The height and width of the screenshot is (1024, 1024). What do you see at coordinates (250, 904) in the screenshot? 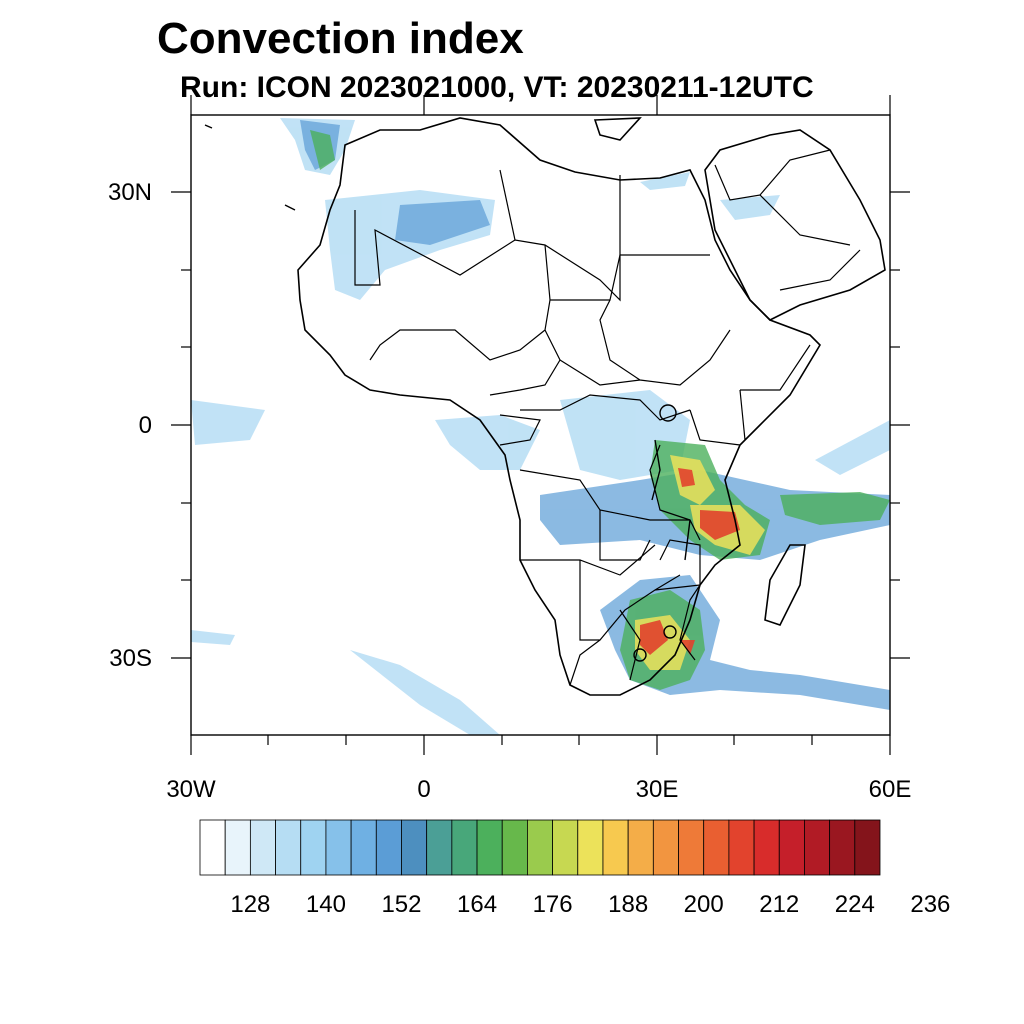
I see `colorbar-label: 128` at bounding box center [250, 904].